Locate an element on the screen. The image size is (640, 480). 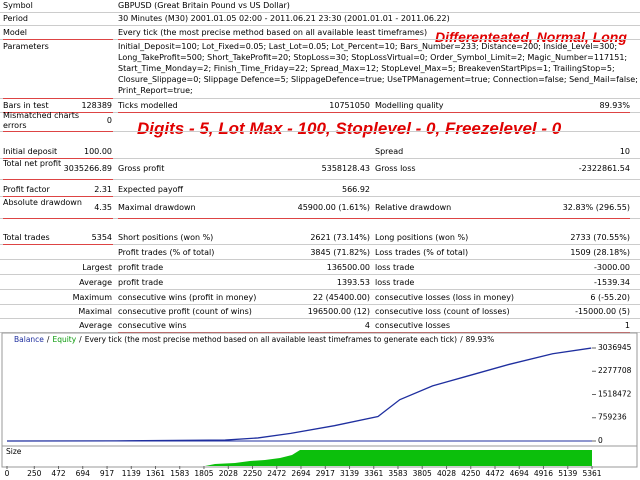
row-value: 22 (45400.00) is located at coordinates (341, 297).